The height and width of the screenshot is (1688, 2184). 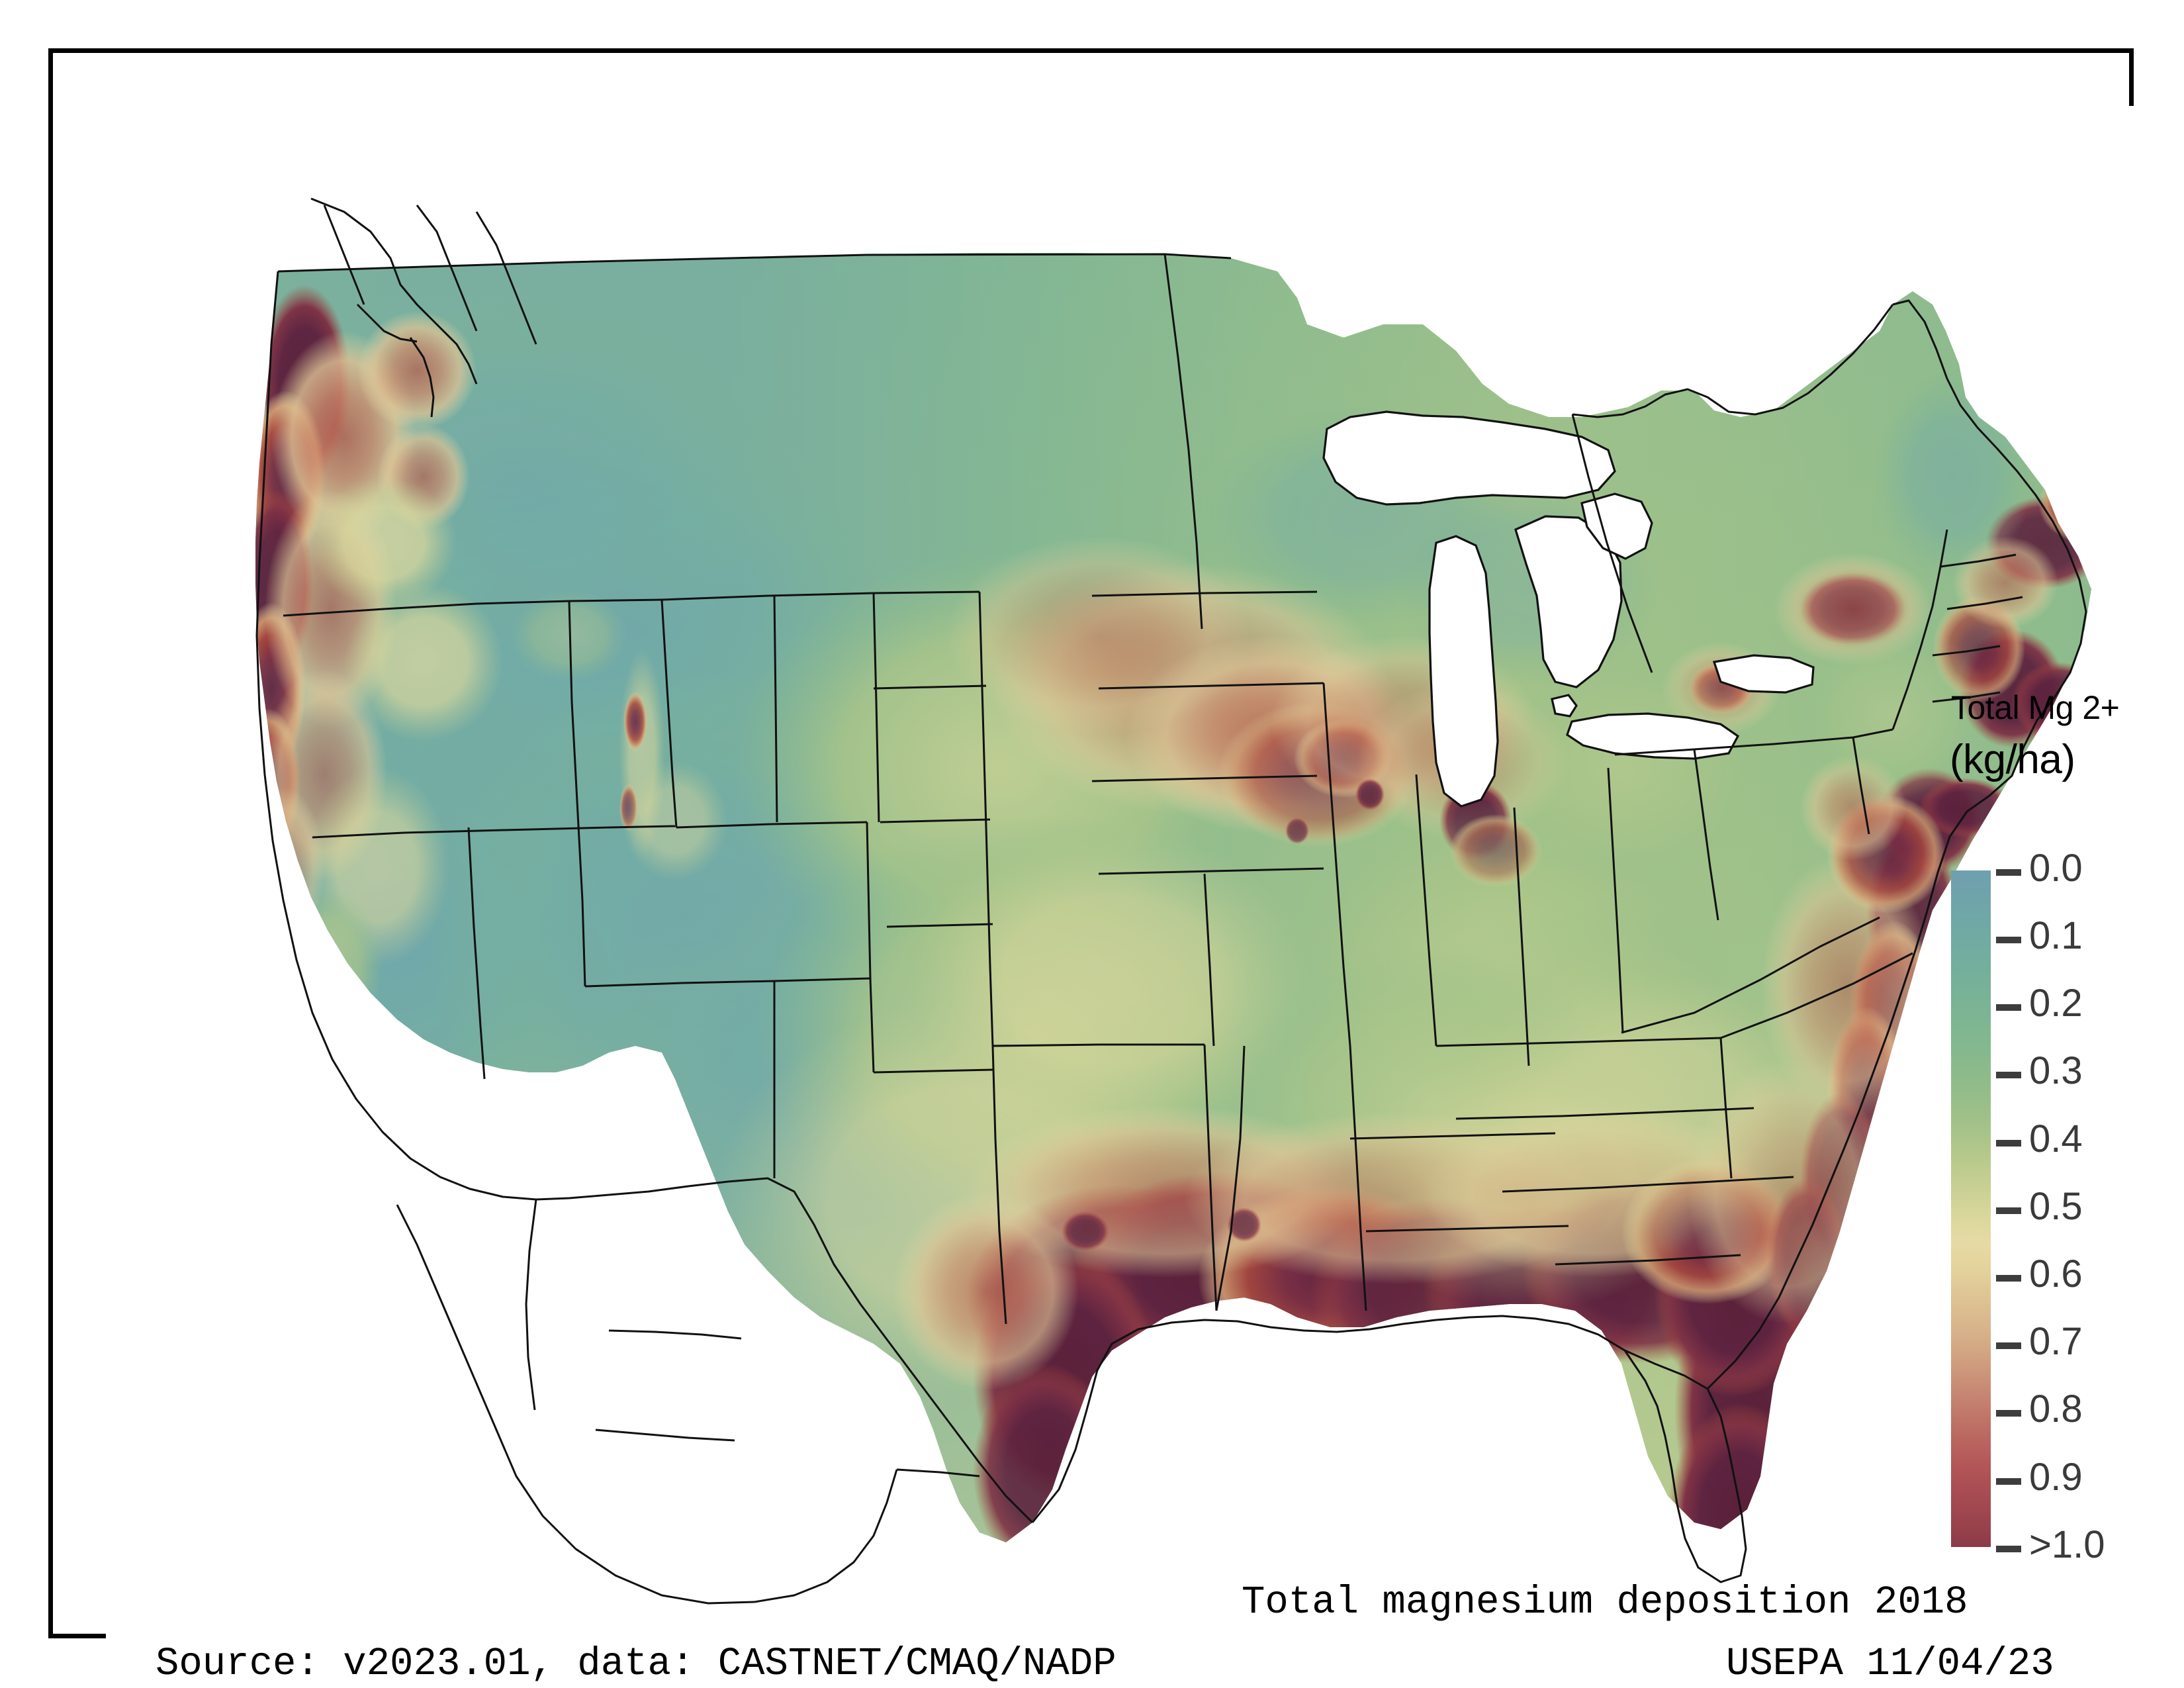 What do you see at coordinates (2056, 1138) in the screenshot?
I see `colorbar-label-4: 0.4` at bounding box center [2056, 1138].